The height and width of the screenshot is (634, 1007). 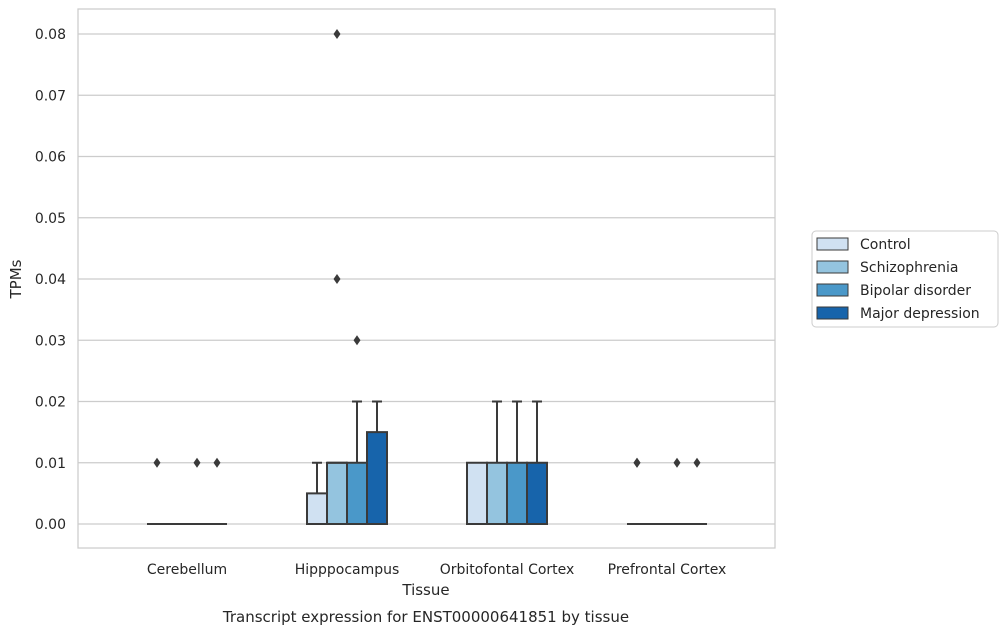 I want to click on y-tick-label: 0.07, so click(x=50, y=96).